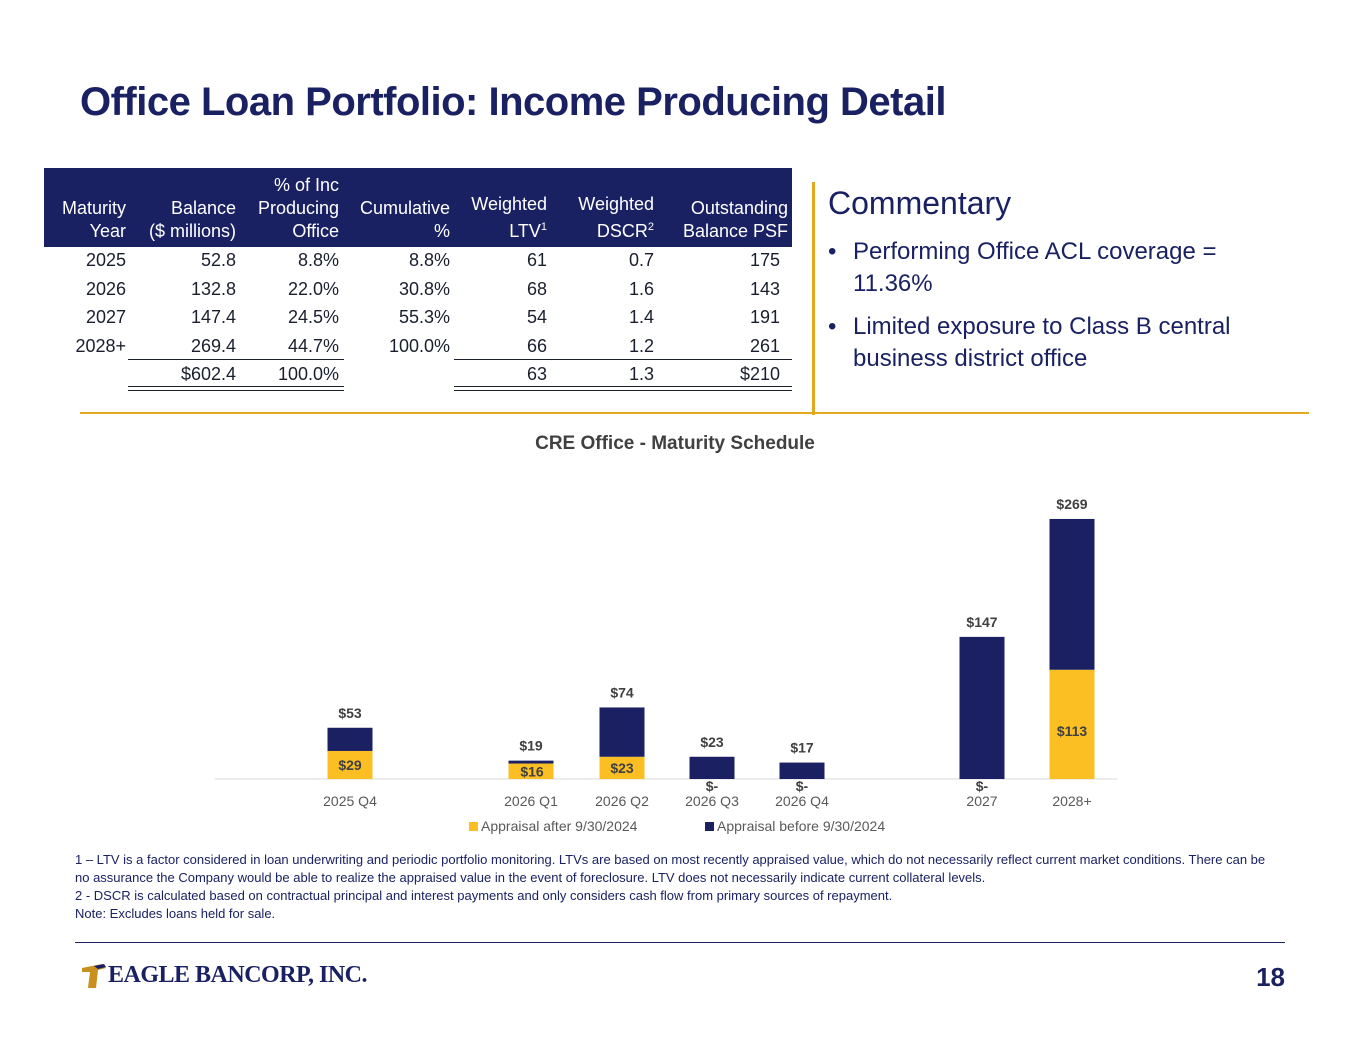 The width and height of the screenshot is (1365, 1055). Describe the element at coordinates (531, 801) in the screenshot. I see `x-tick-label: 2026 Q1` at that location.